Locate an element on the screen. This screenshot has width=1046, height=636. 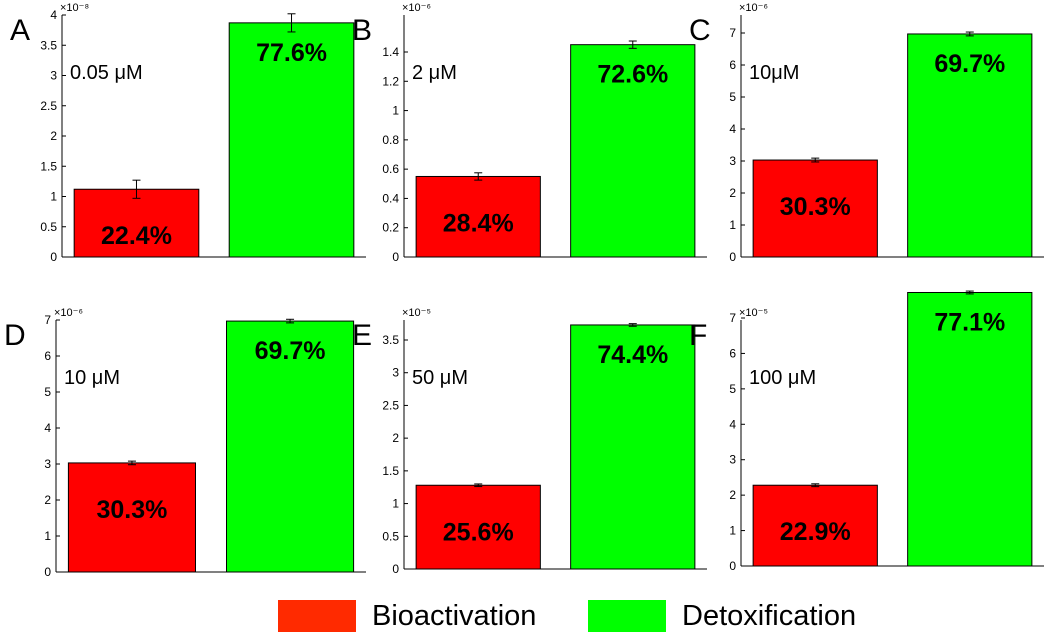
y-tick-label: 0.8 is located at coordinates (390, 140).